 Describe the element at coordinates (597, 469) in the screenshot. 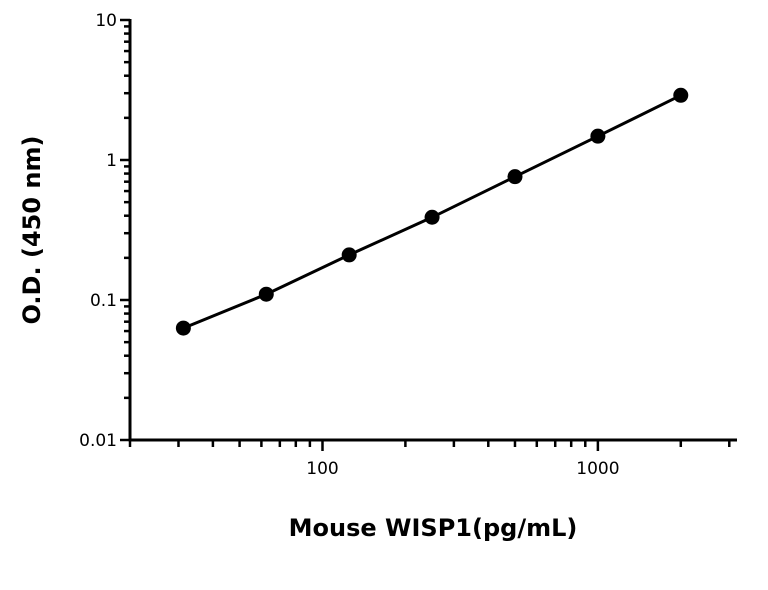

I see `x-tick-label: 1000` at that location.